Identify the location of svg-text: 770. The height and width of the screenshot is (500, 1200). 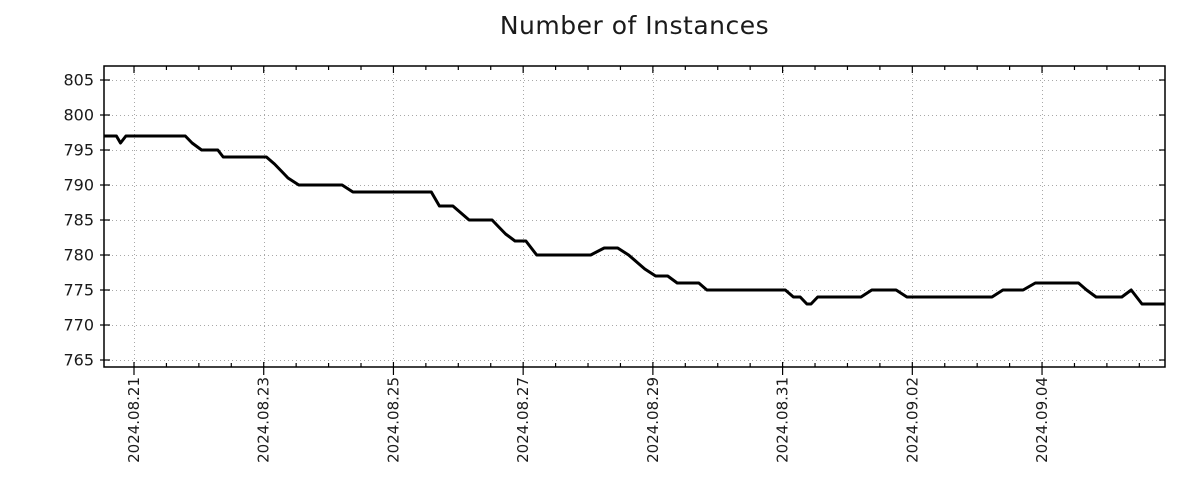
(78, 325).